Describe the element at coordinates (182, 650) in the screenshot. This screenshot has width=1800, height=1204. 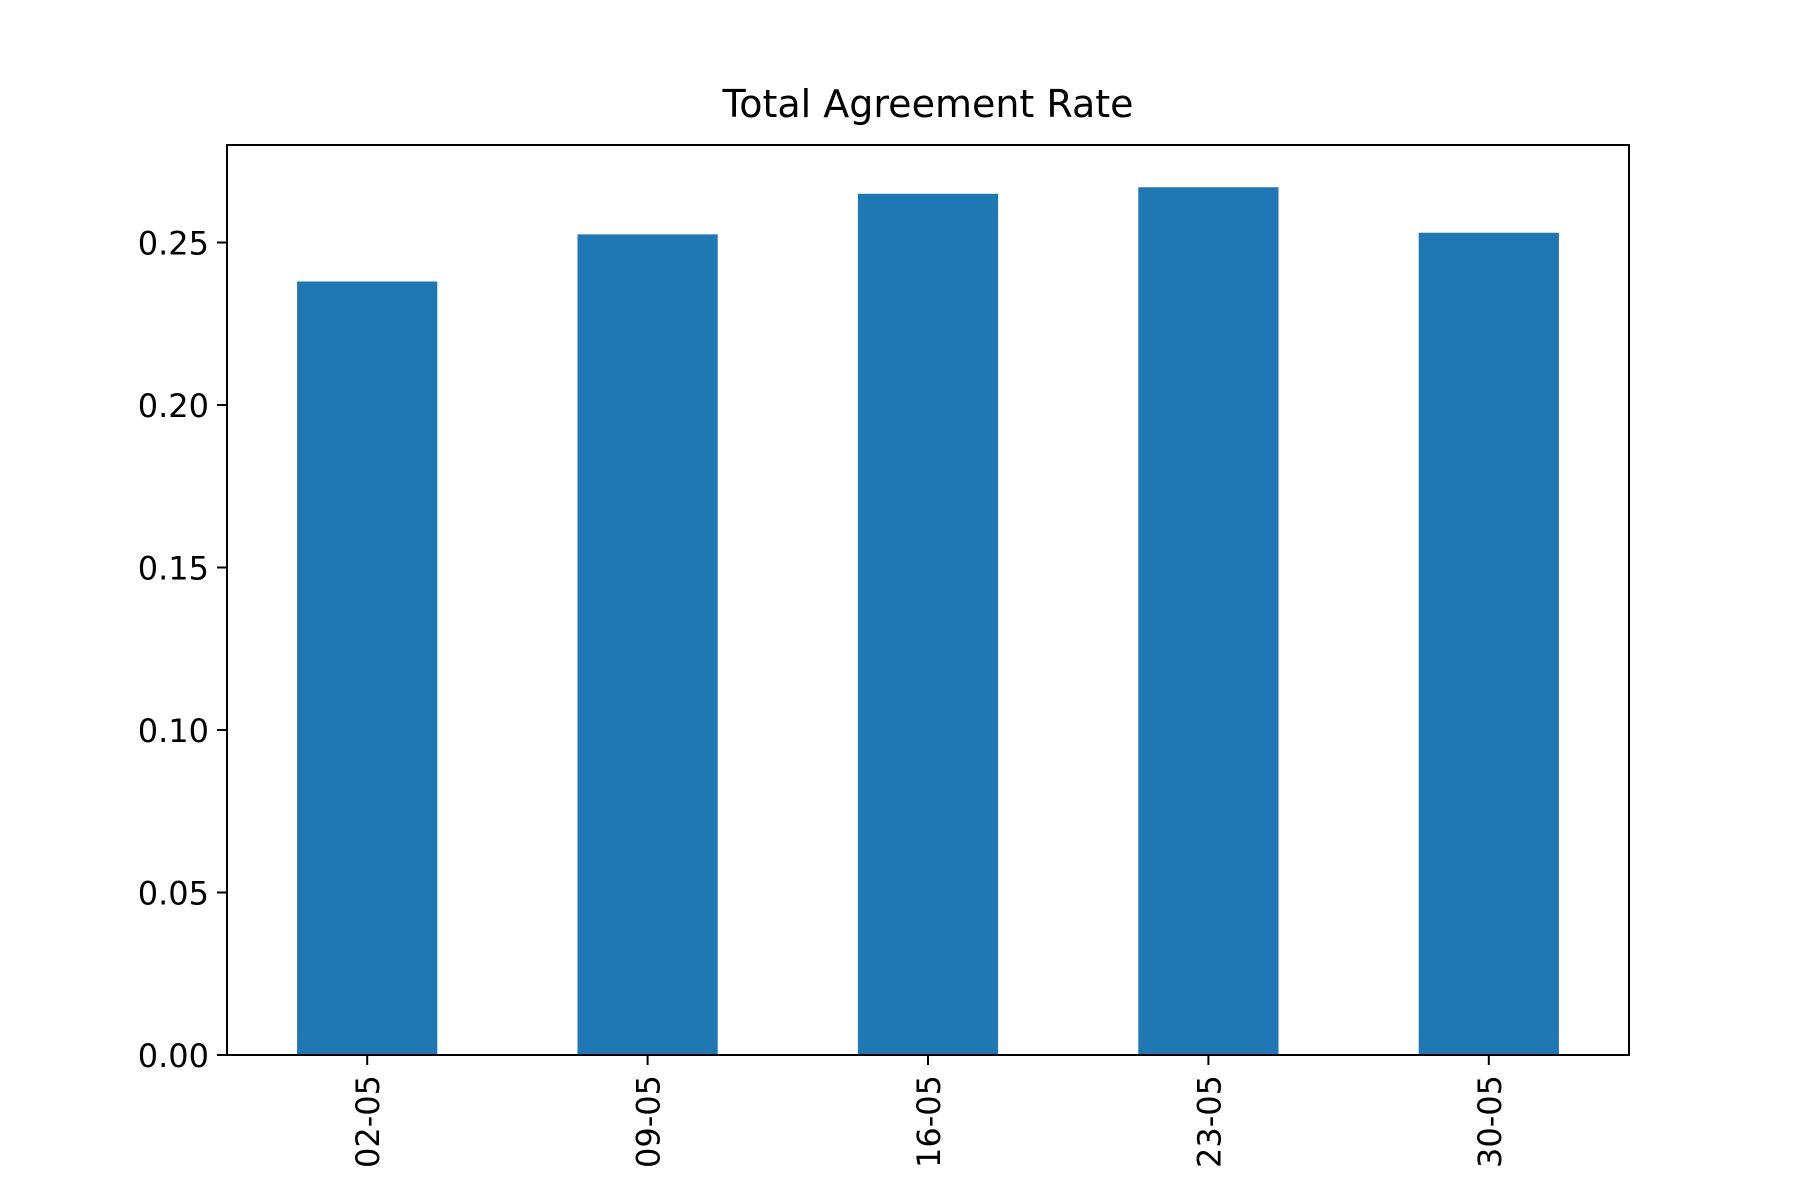
I see `y-axis-ticks: 0.00 0.05 0.10 0.15 0.20 0.25` at that location.